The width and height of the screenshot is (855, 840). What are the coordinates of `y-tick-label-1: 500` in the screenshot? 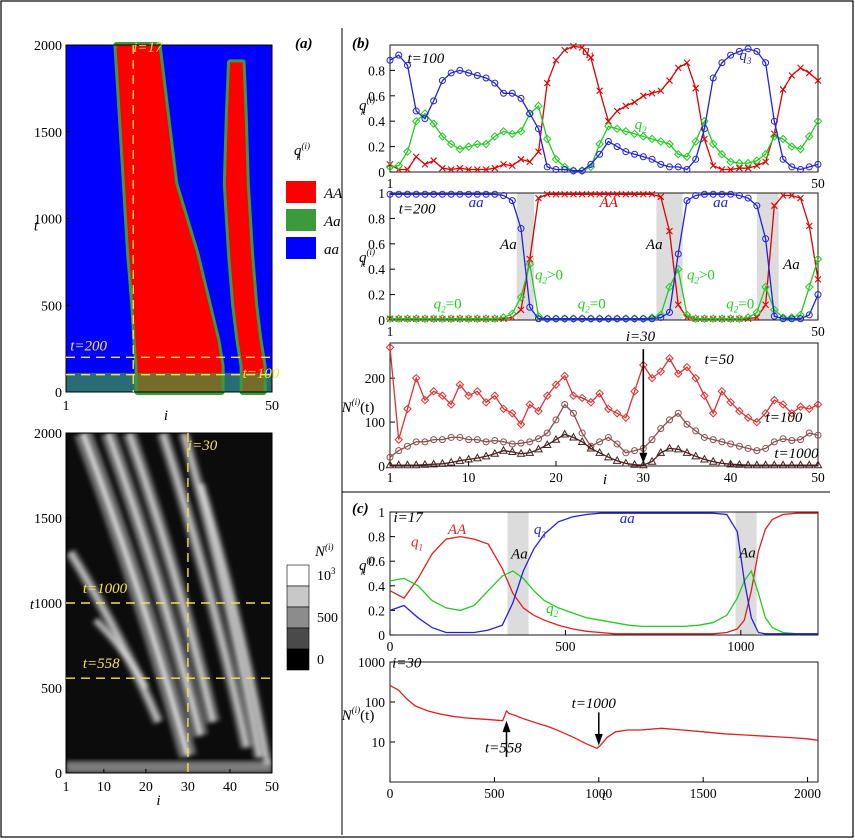 It's located at (51, 689).